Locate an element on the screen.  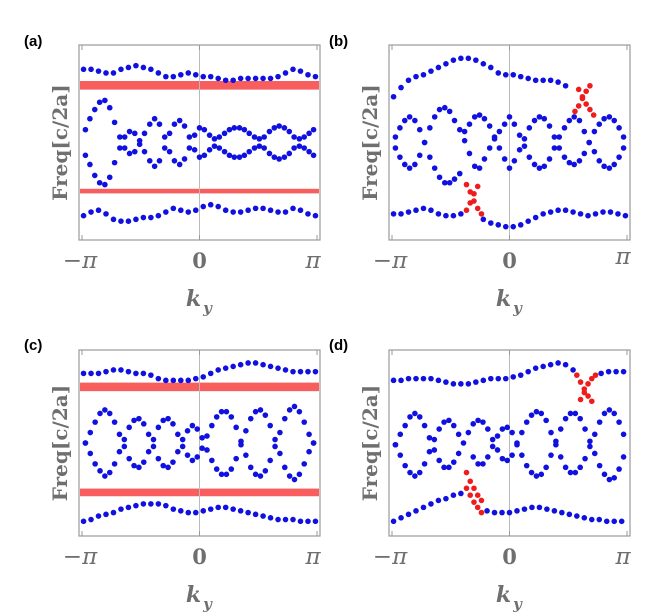
x-tick-label: −π is located at coordinates (80, 557).